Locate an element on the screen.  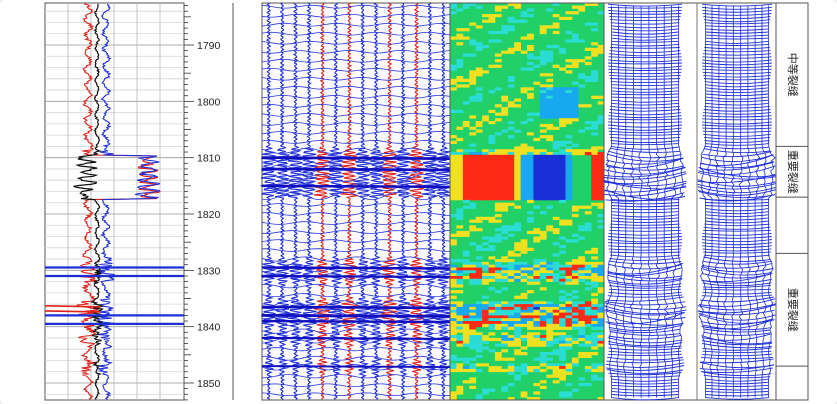
depth-label: 1790 is located at coordinates (209, 46).